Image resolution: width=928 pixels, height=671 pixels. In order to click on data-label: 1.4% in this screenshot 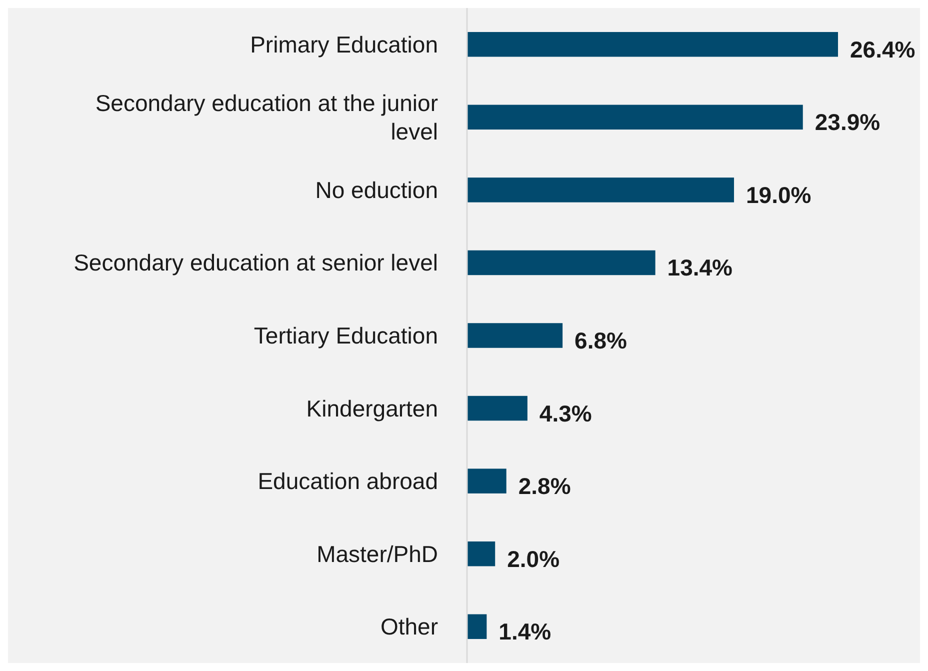, I will do `click(525, 631)`.